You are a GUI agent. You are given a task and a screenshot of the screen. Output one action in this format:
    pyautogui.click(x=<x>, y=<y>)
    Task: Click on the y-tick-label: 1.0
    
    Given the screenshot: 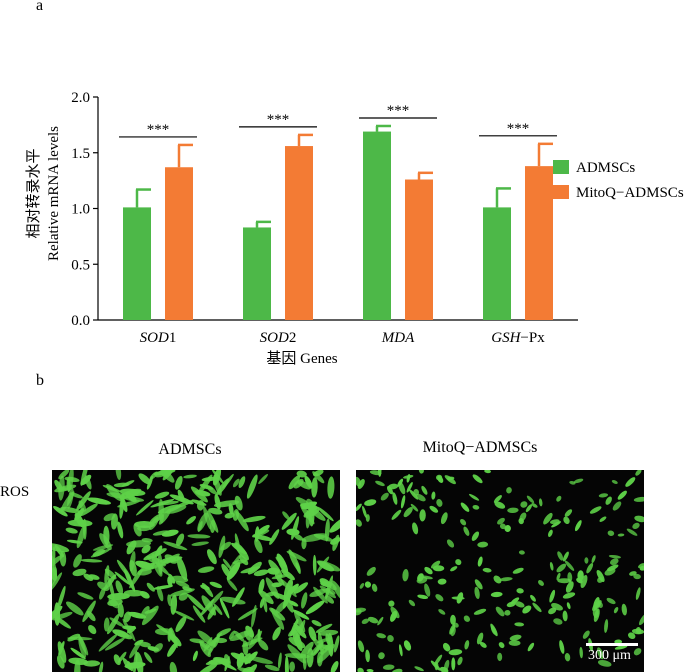 What is the action you would take?
    pyautogui.click(x=80, y=210)
    